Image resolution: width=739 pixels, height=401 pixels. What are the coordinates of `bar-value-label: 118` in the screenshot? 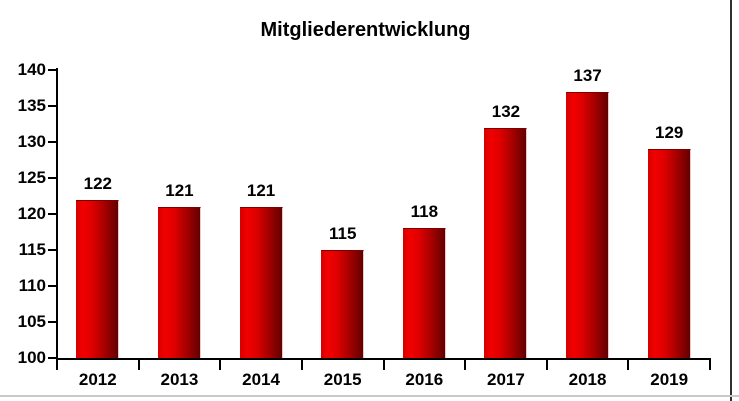 It's located at (424, 212).